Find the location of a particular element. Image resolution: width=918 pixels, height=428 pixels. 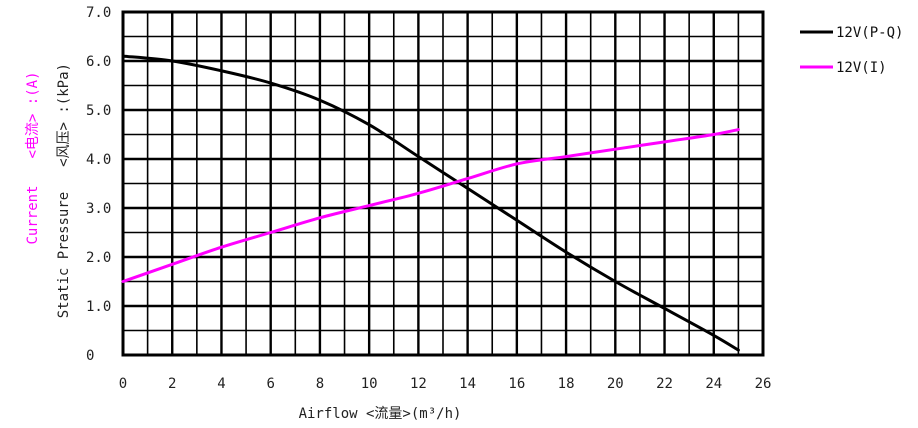

y-axis-label-current-cn: <电流> :(A) is located at coordinates (33, 114).